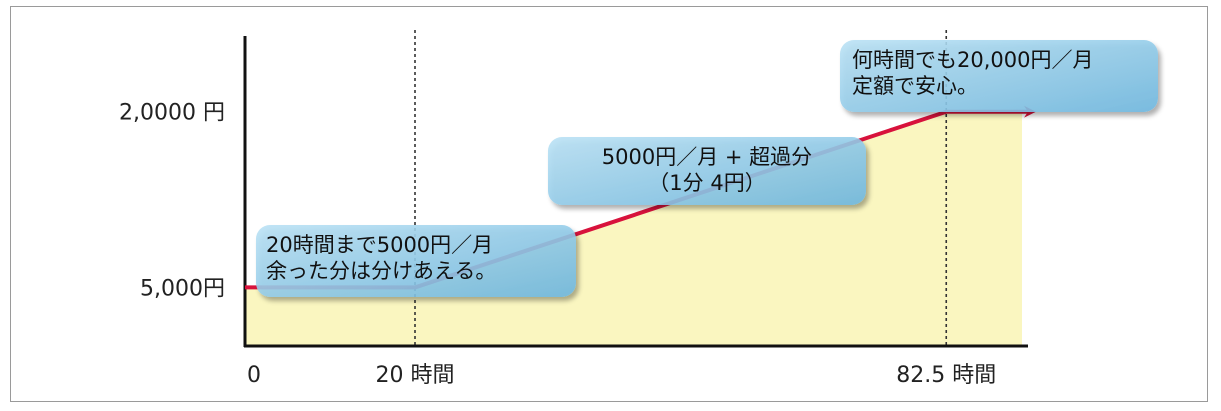 This screenshot has width=1221, height=411. I want to click on y-tick-label: 5,000円, so click(182, 288).